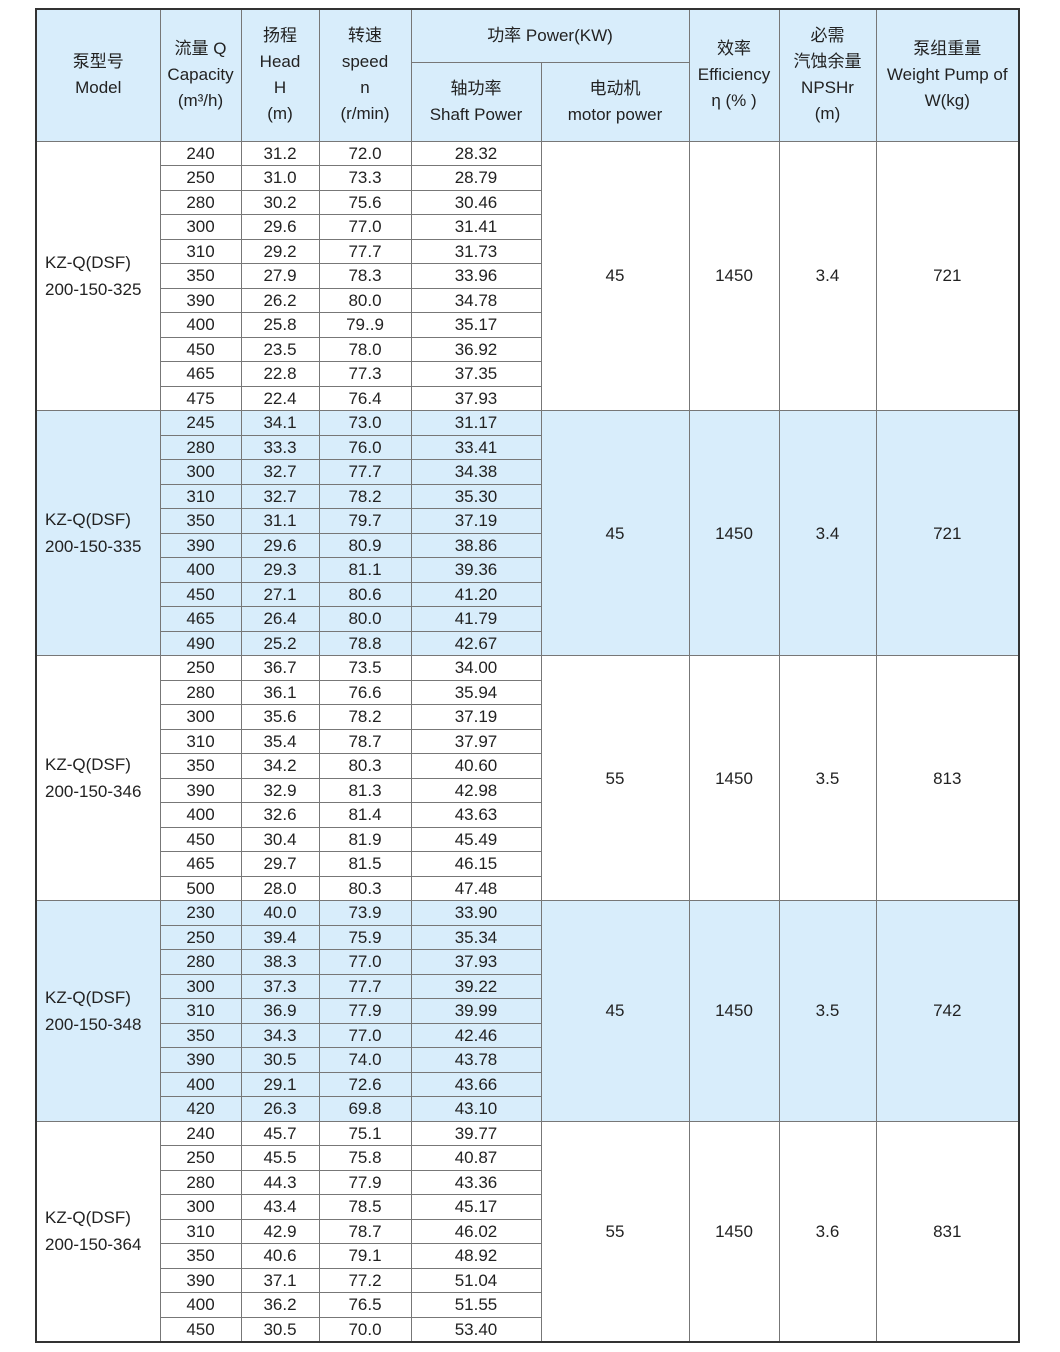 This screenshot has width=1060, height=1352. I want to click on capacity-cell: 390, so click(200, 300).